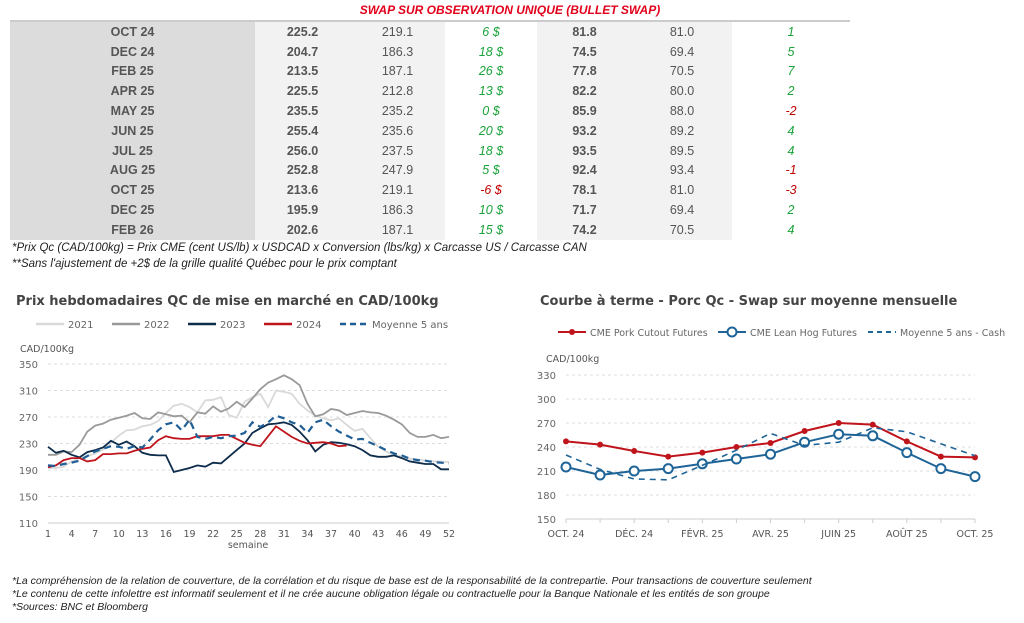  What do you see at coordinates (572, 332) in the screenshot?
I see `legend-marker` at bounding box center [572, 332].